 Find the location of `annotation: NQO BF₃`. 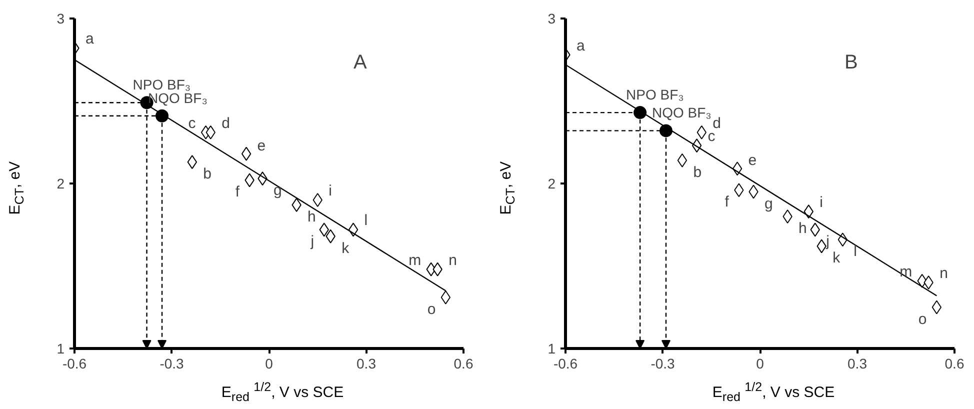

annotation: NQO BF₃ is located at coordinates (682, 112).